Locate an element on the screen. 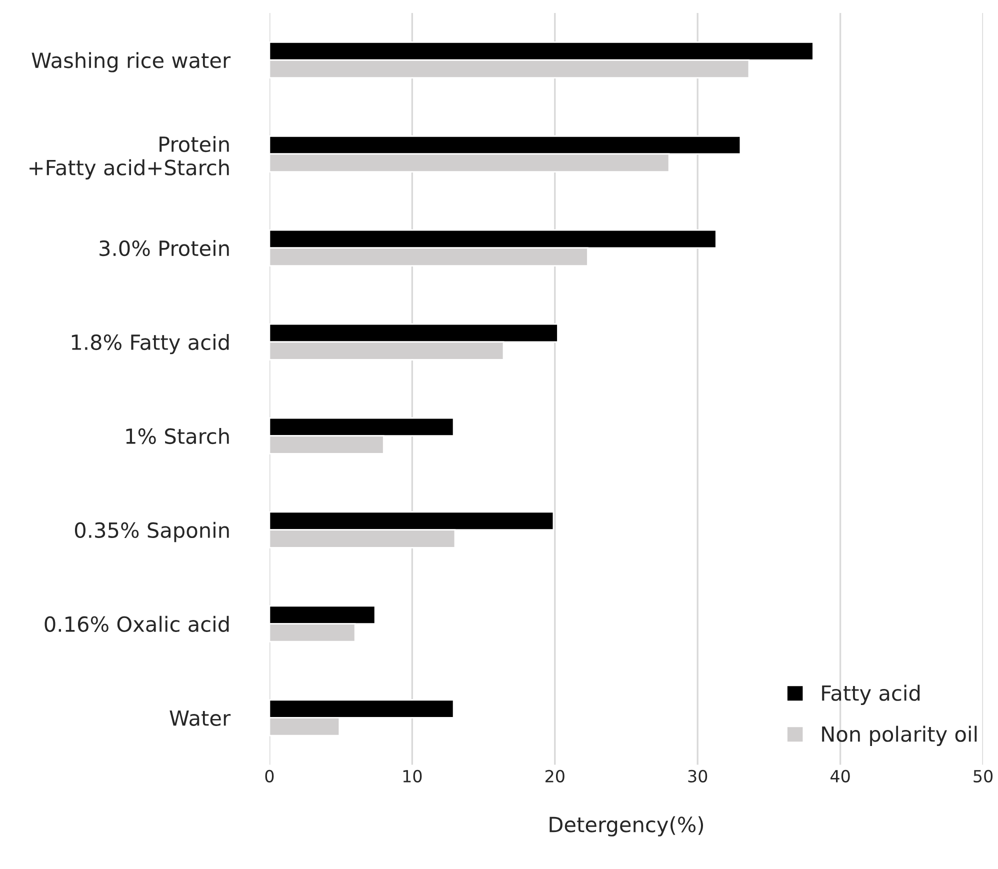  x-tick-label: 10 is located at coordinates (412, 776).